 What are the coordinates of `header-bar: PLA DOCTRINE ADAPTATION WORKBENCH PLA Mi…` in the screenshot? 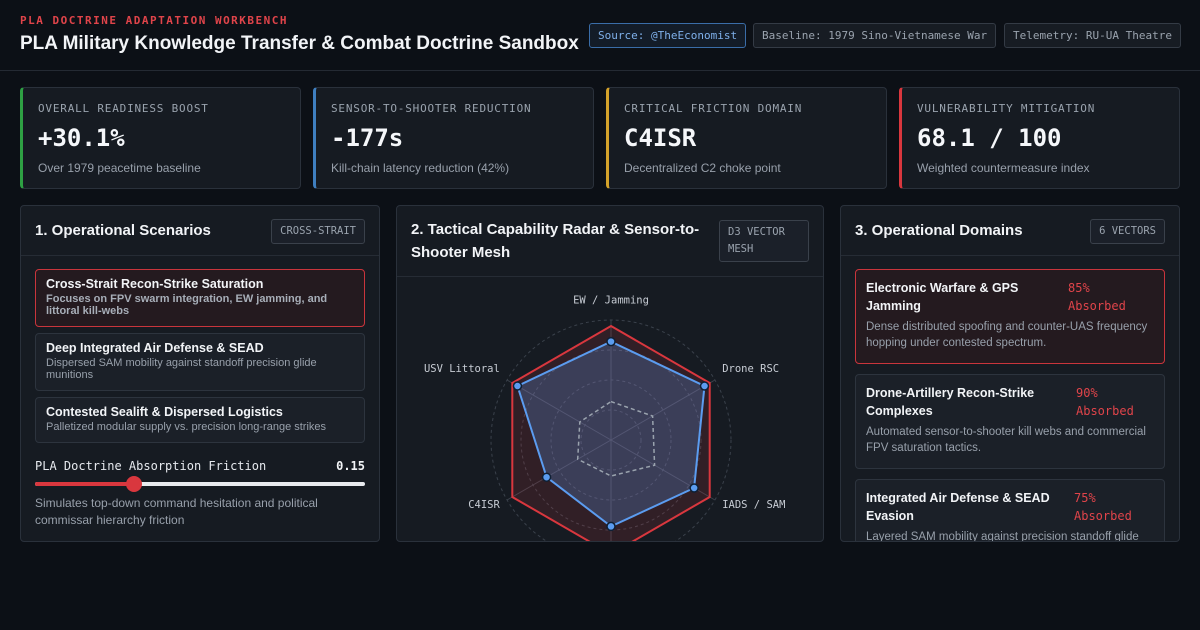 It's located at (600, 35).